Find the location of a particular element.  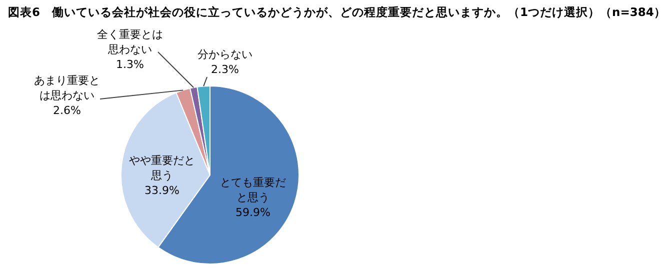

slice-label: やや重要だと思う is located at coordinates (162, 168).